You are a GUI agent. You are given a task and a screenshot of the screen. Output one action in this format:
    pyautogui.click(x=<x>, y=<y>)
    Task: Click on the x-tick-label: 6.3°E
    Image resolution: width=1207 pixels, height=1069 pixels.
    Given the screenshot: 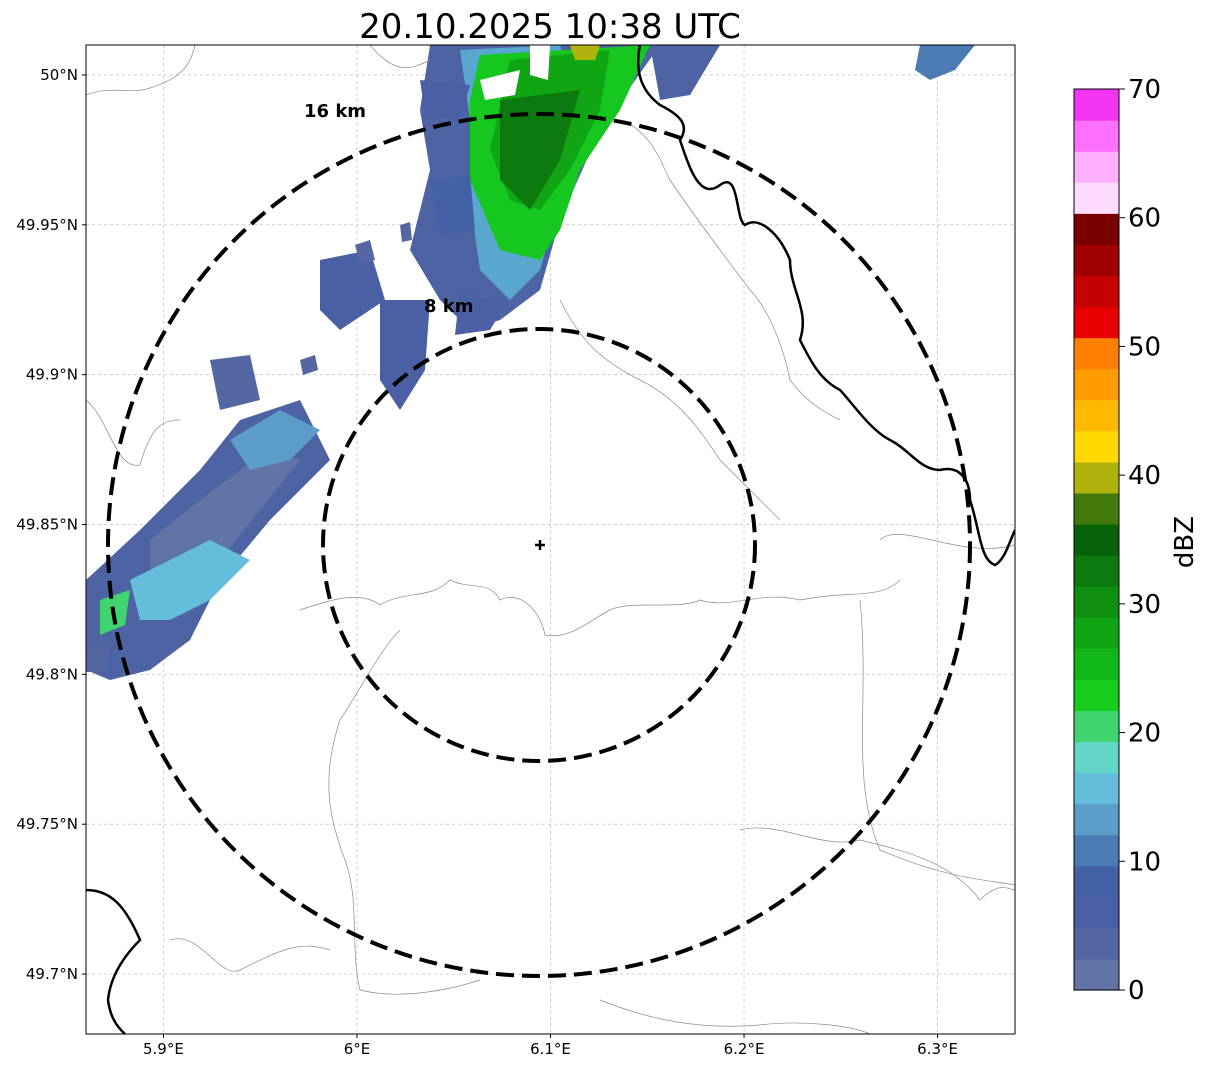 What is the action you would take?
    pyautogui.click(x=937, y=1049)
    